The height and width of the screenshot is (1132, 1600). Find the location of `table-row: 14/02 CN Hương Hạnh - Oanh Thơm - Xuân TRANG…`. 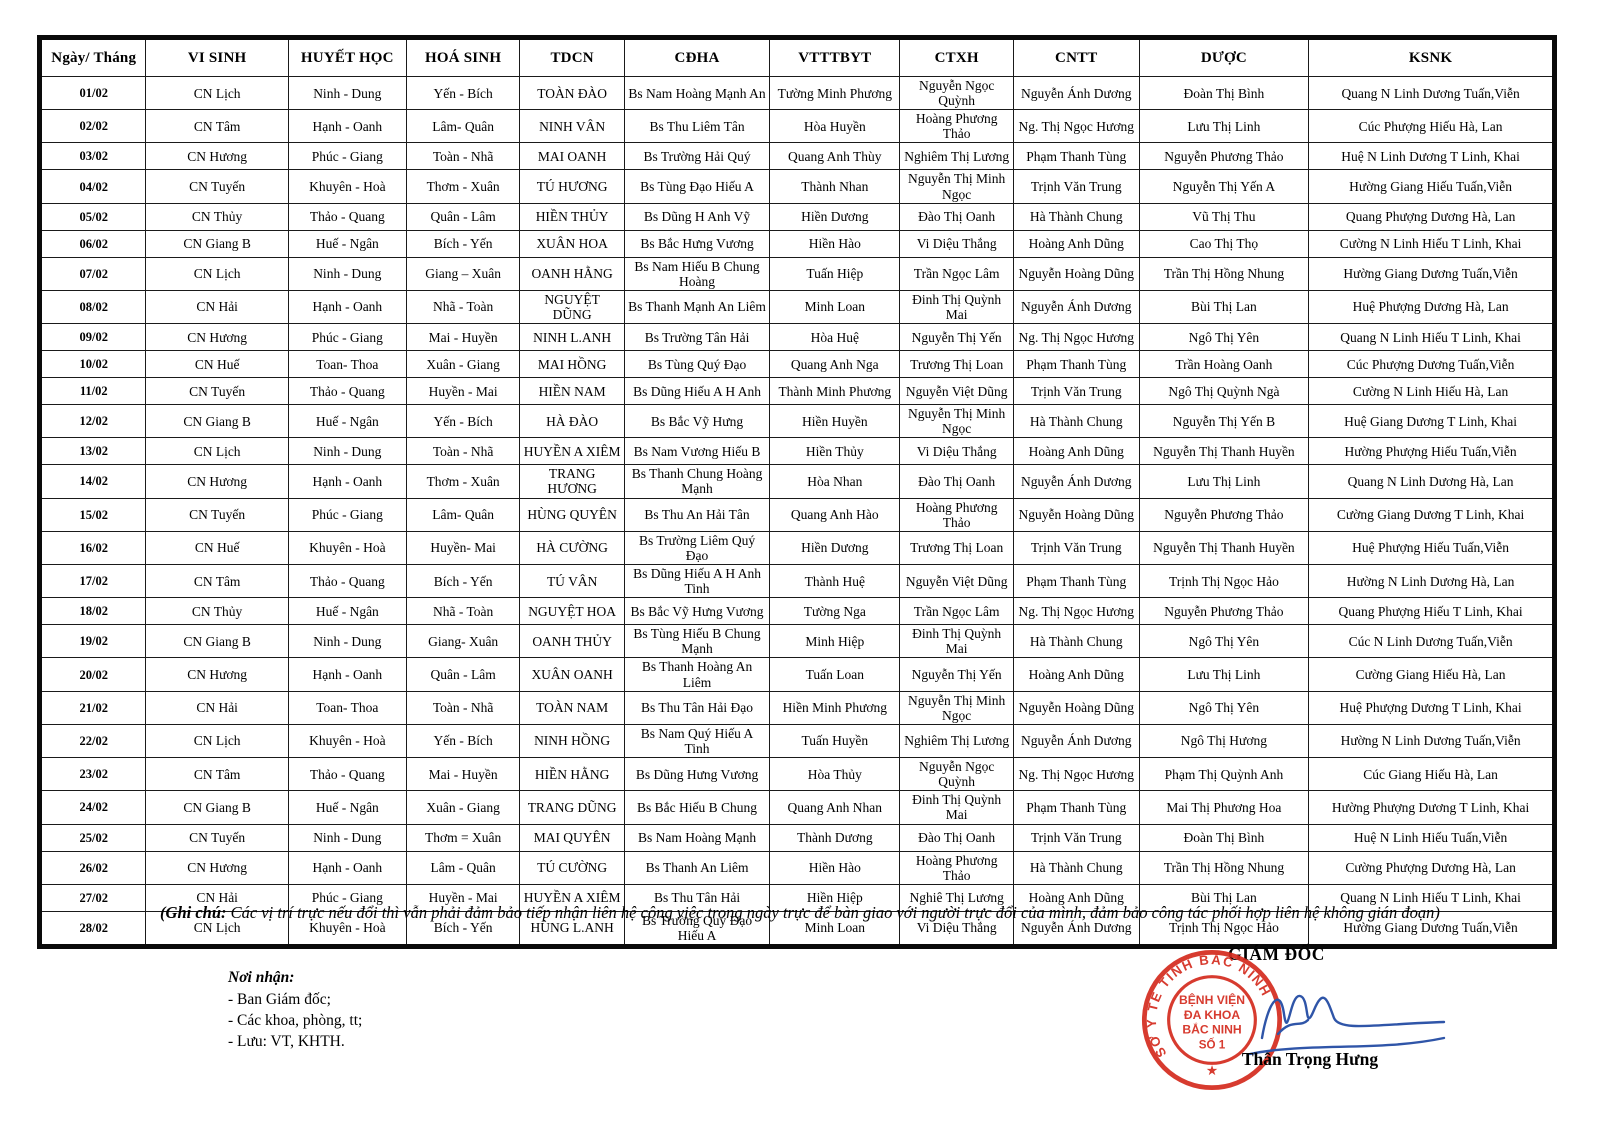

table-row: 14/02 CN Hương Hạnh - Oanh Thơm - Xuân TRANG… is located at coordinates (797, 481).